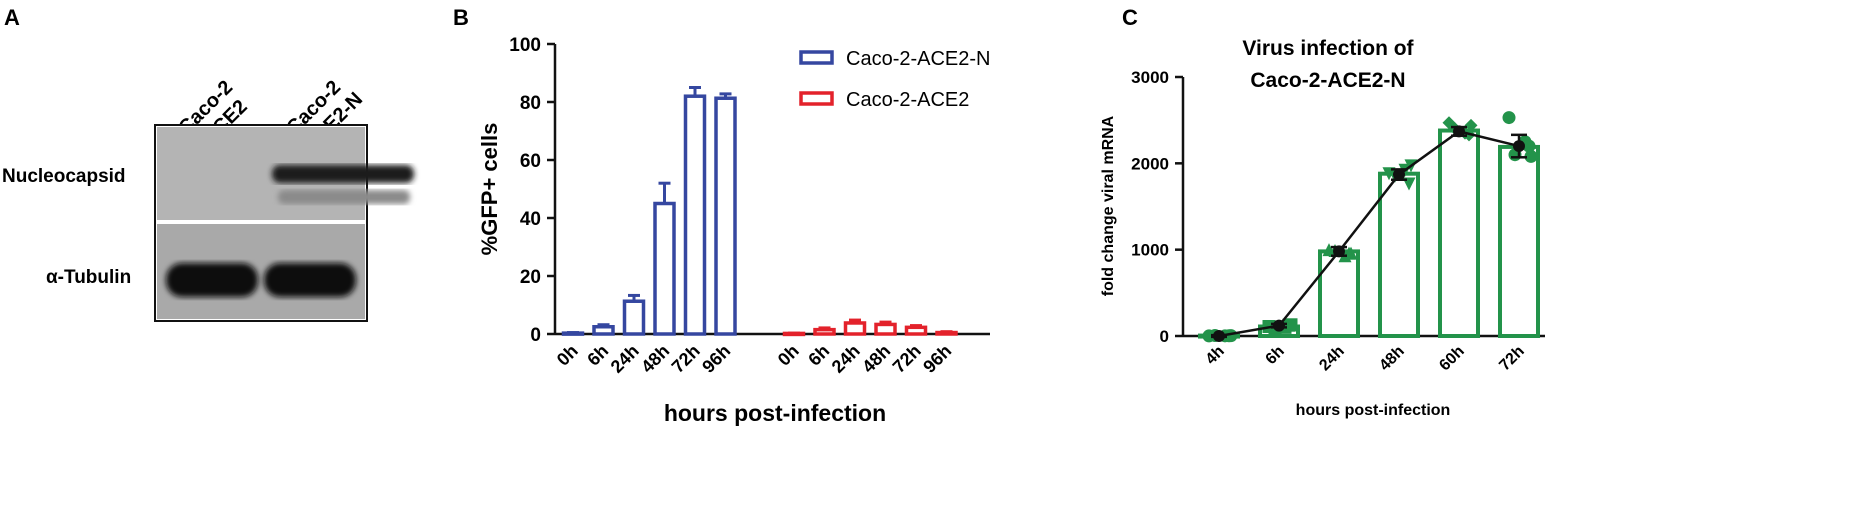  Describe the element at coordinates (1392, 359) in the screenshot. I see `chart-c-x-tick-label: 48h` at that location.